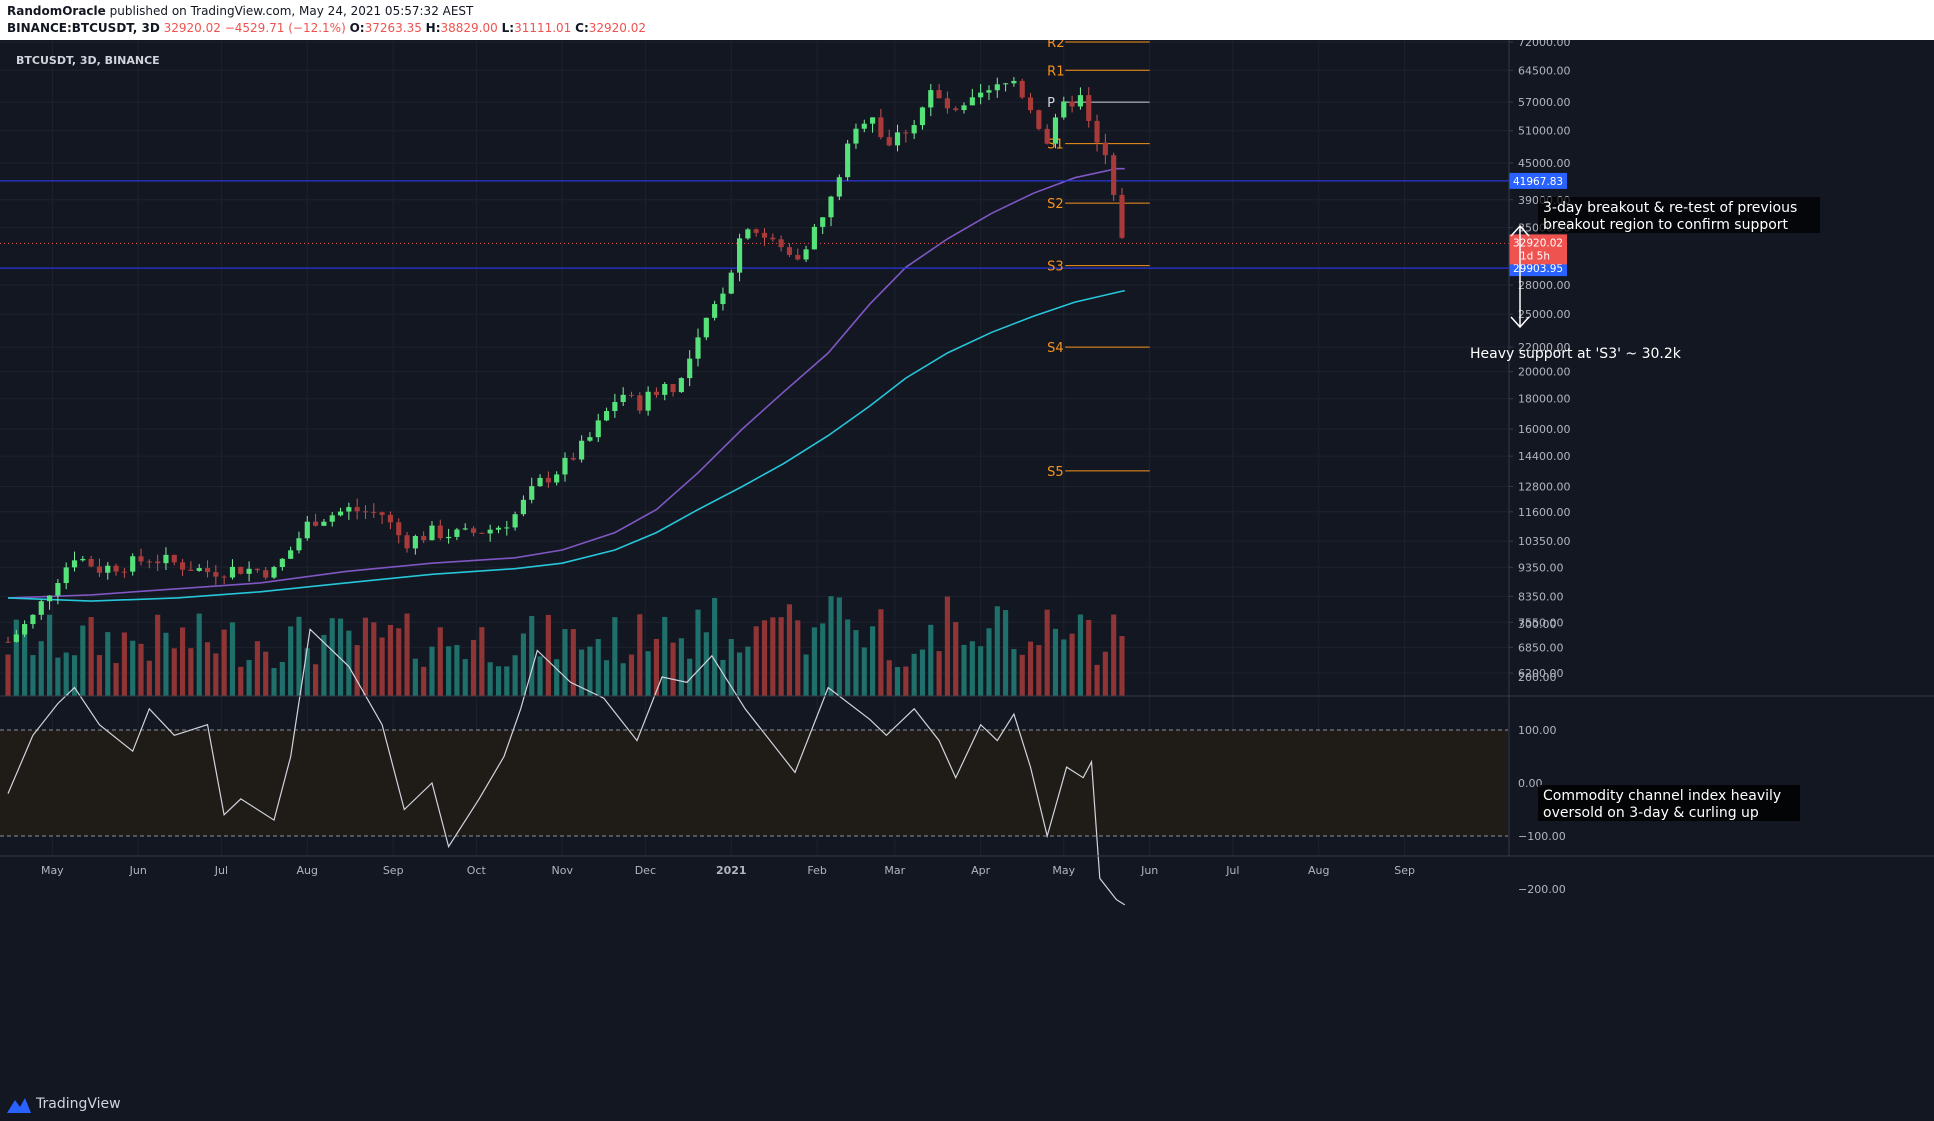 The width and height of the screenshot is (1934, 1121). Describe the element at coordinates (1544, 541) in the screenshot. I see `price-tick-label: 10350.00` at that location.